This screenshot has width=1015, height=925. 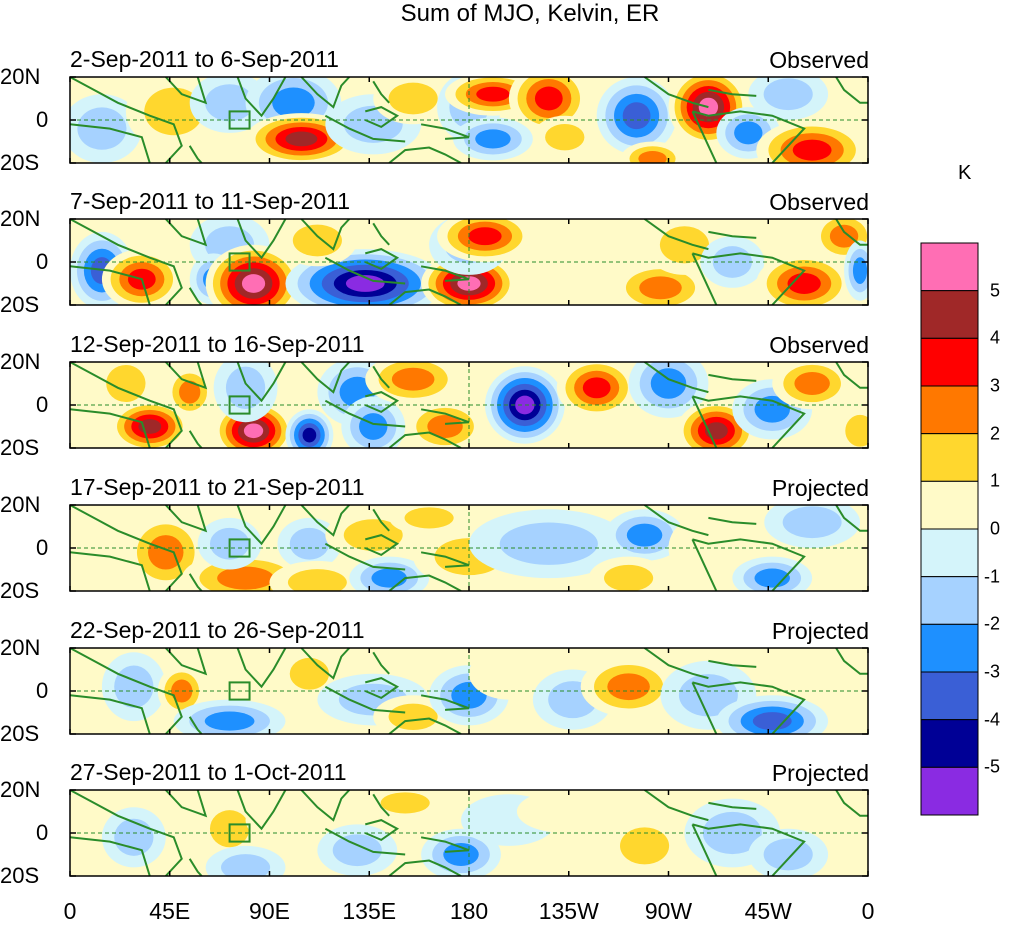 What do you see at coordinates (20, 733) in the screenshot?
I see `lat-label: 20S` at bounding box center [20, 733].